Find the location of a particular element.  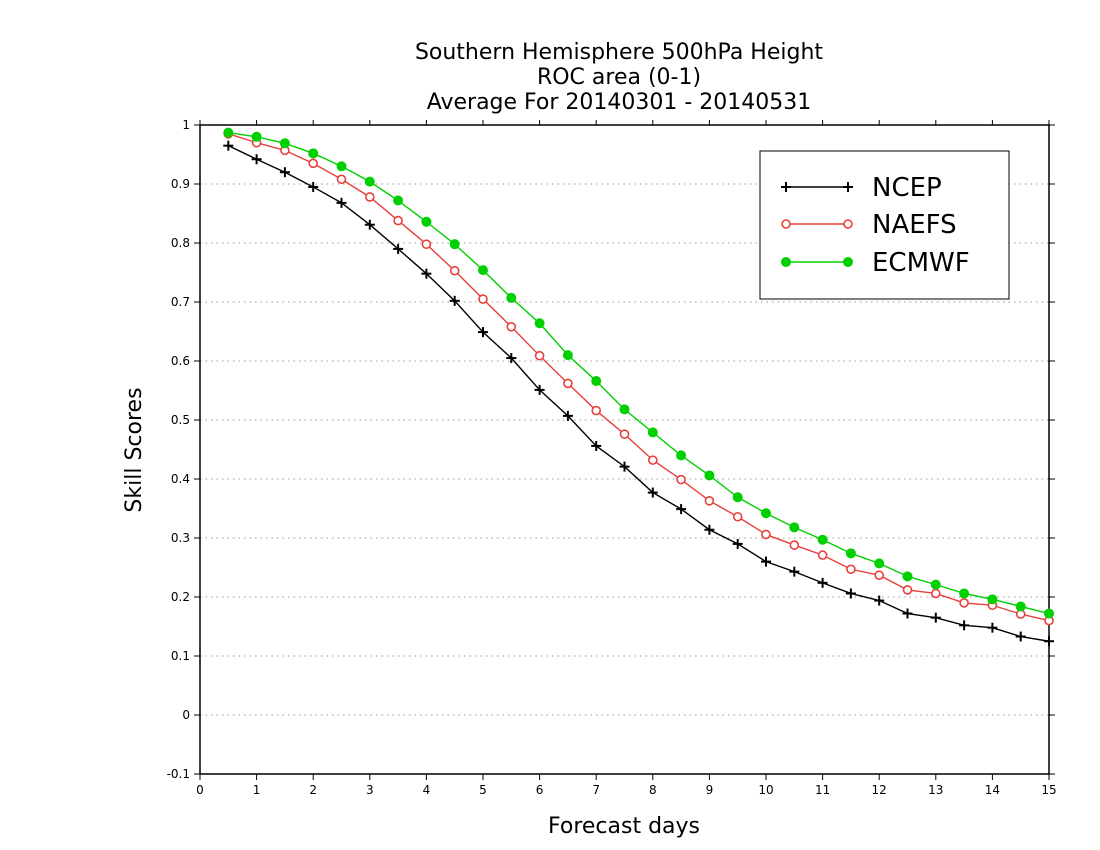

y-tick-label: 0.4 is located at coordinates (180, 479).